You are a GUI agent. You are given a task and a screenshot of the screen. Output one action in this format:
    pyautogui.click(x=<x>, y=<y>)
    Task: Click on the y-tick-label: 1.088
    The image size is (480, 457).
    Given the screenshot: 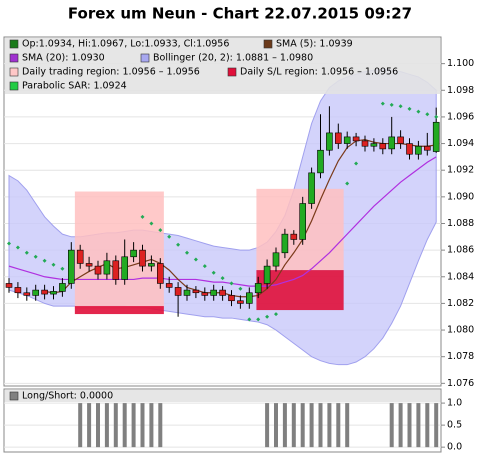 What is the action you would take?
    pyautogui.click(x=460, y=223)
    